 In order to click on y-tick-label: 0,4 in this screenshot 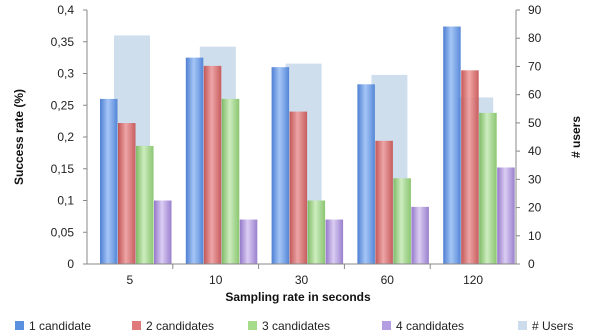, I will do `click(65, 10)`.